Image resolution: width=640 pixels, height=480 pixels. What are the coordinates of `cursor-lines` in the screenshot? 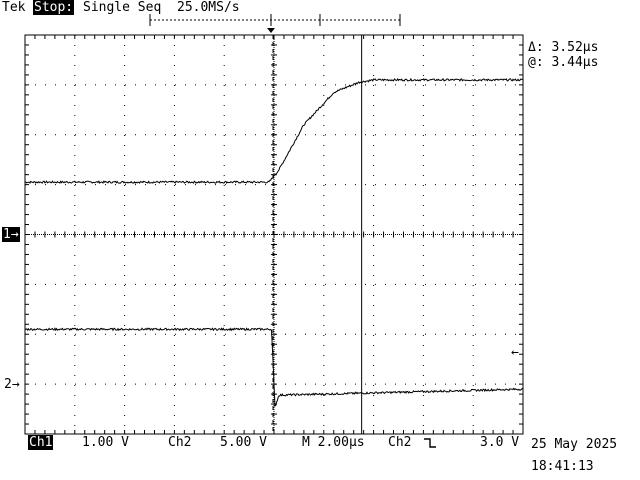 It's located at (317, 234).